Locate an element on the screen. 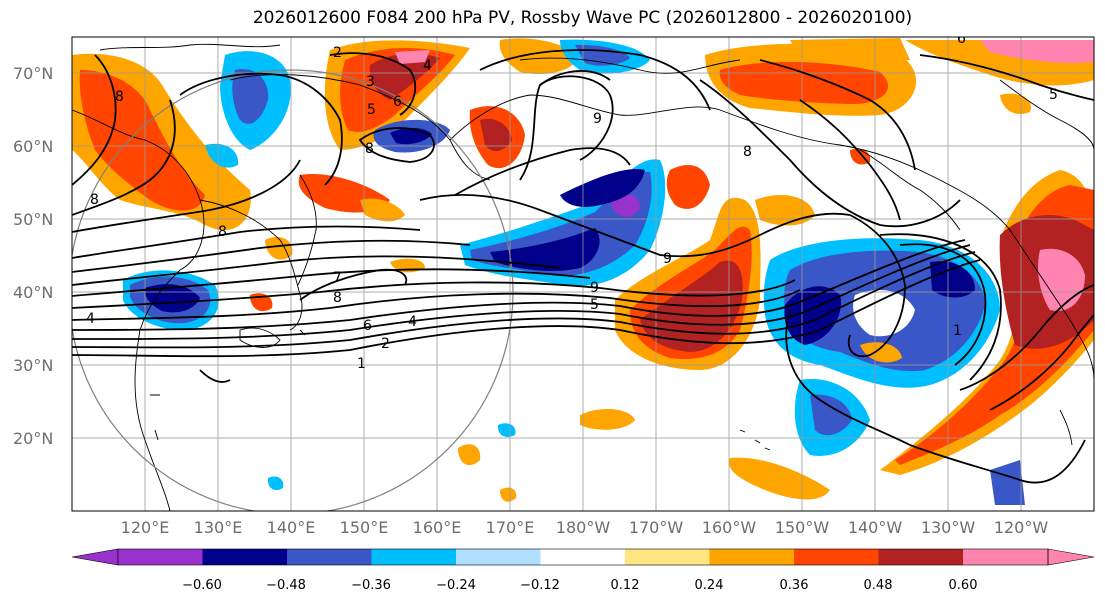 Image resolution: width=1105 pixels, height=604 pixels. colorbar-tick: 0.12 is located at coordinates (625, 585).